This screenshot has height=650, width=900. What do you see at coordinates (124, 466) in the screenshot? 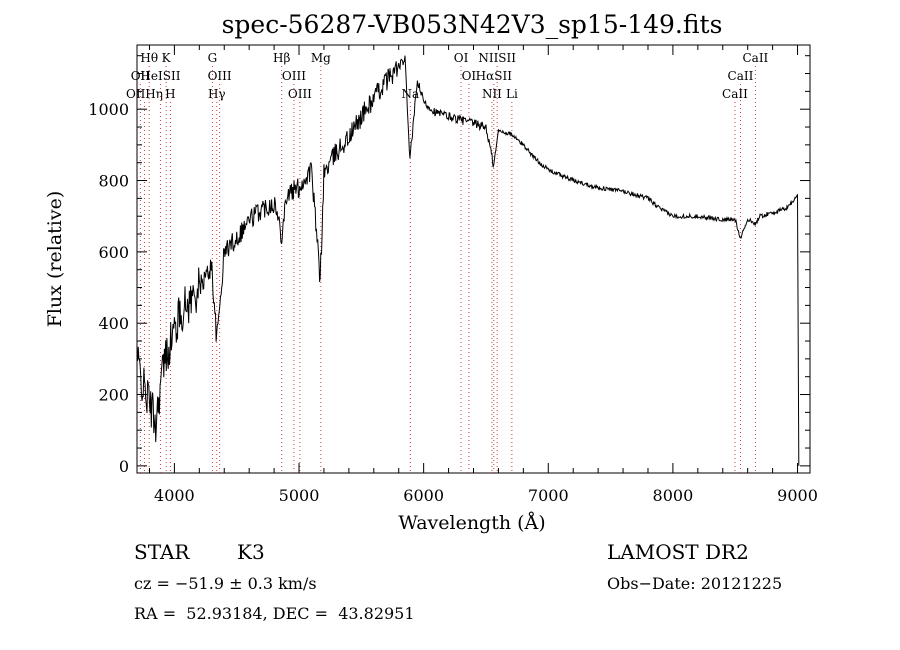
I see `y-tick-label: 0` at bounding box center [124, 466].